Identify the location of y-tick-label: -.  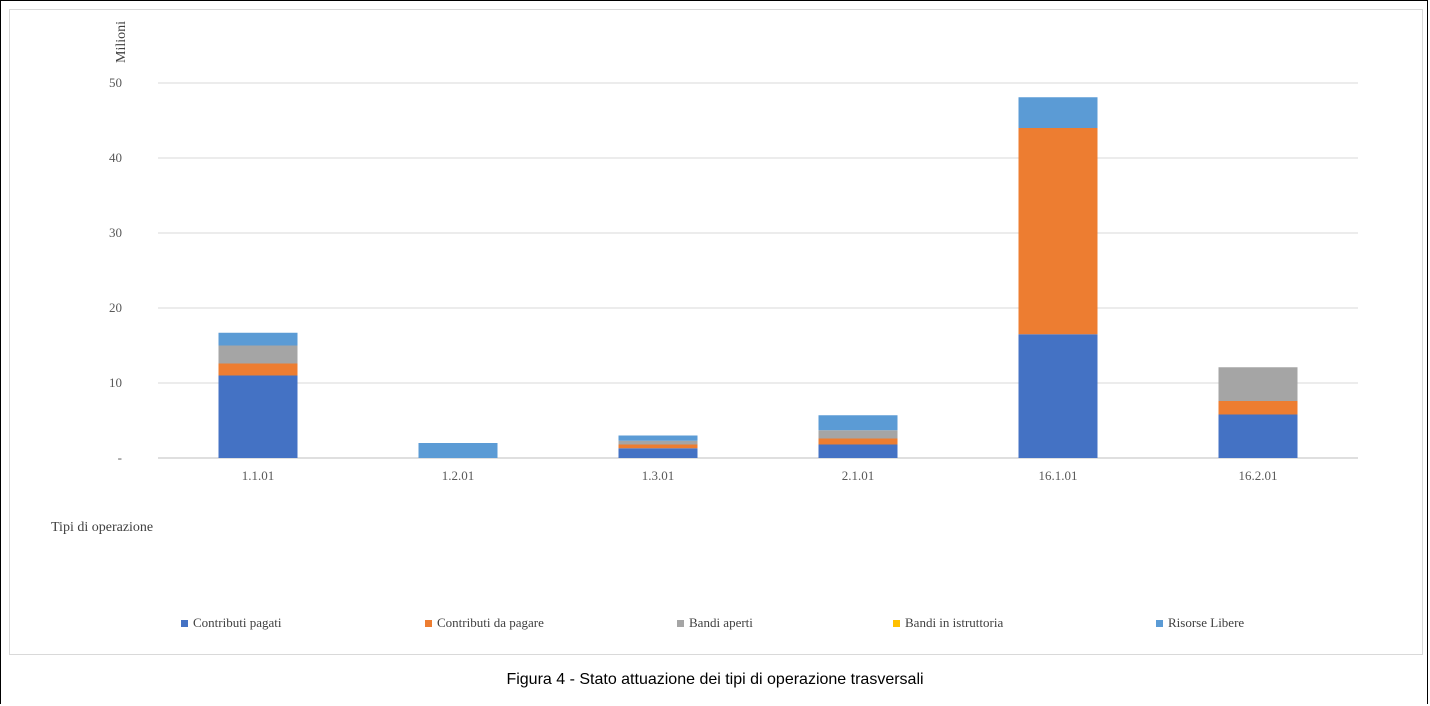
(120, 457).